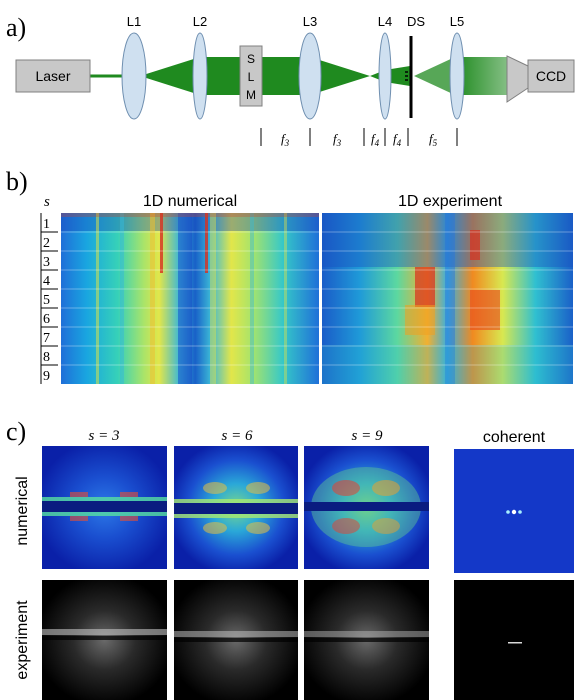 The width and height of the screenshot is (579, 700). I want to click on row-label-numerical: numerical, so click(22, 510).